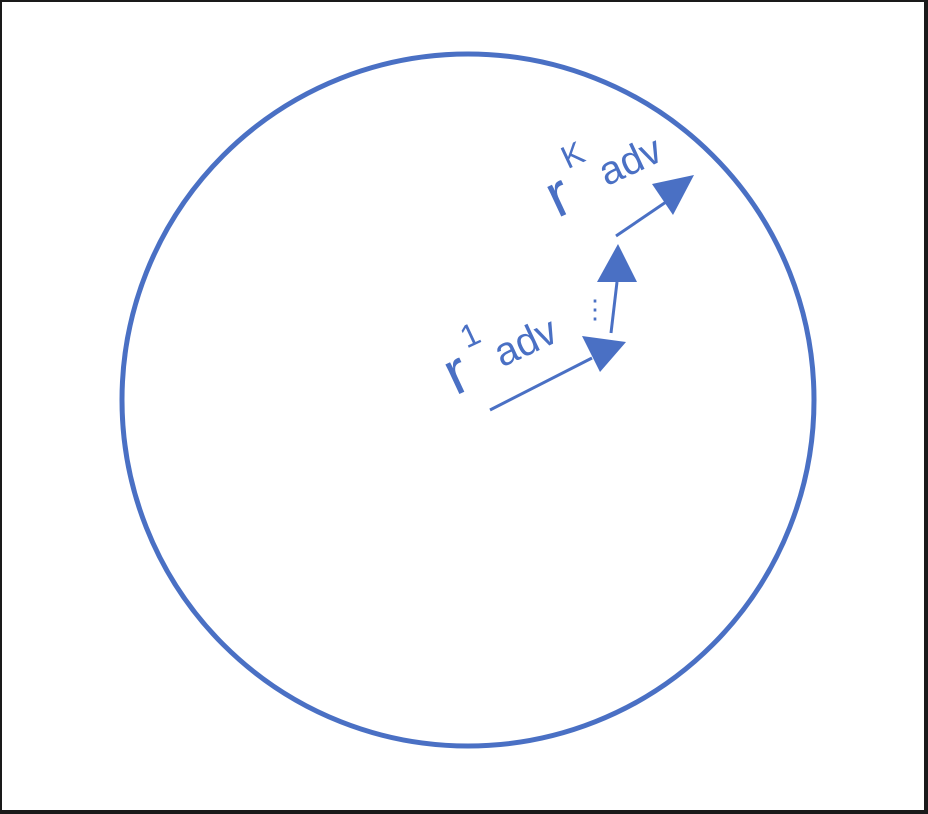  What do you see at coordinates (572, 155) in the screenshot?
I see `label-rk-sup: K` at bounding box center [572, 155].